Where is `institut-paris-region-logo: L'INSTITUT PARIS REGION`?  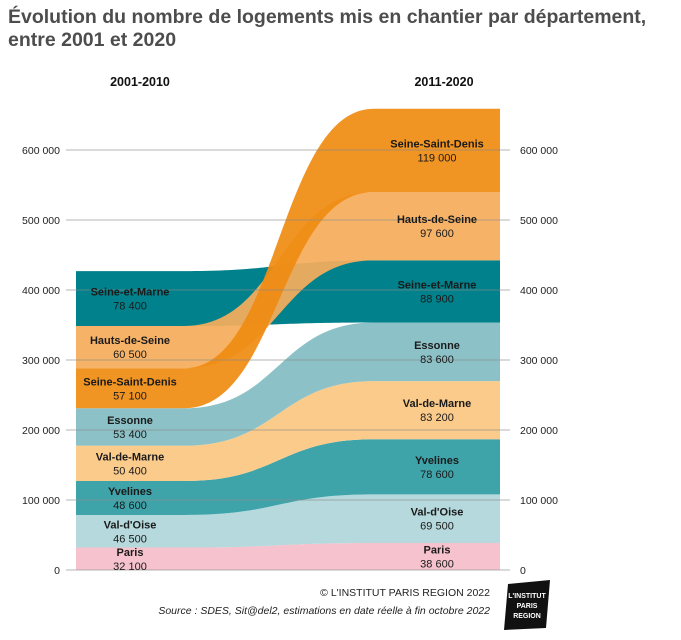 institut-paris-region-logo: L'INSTITUT PARIS REGION is located at coordinates (527, 605).